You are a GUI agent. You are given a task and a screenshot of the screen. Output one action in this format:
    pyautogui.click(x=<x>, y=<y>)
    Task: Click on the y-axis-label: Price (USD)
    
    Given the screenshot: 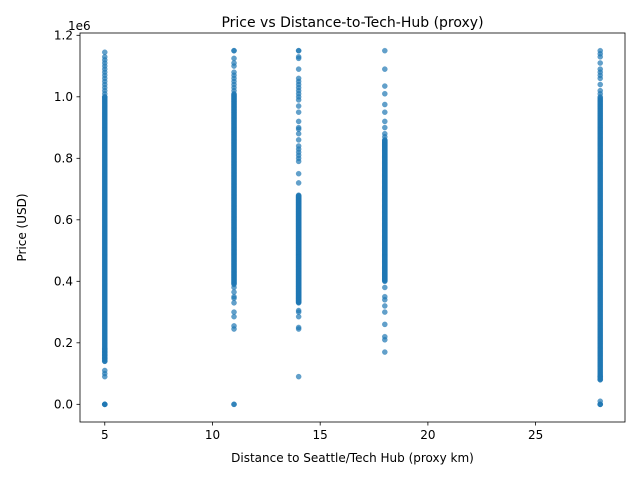 What is the action you would take?
    pyautogui.click(x=22, y=227)
    